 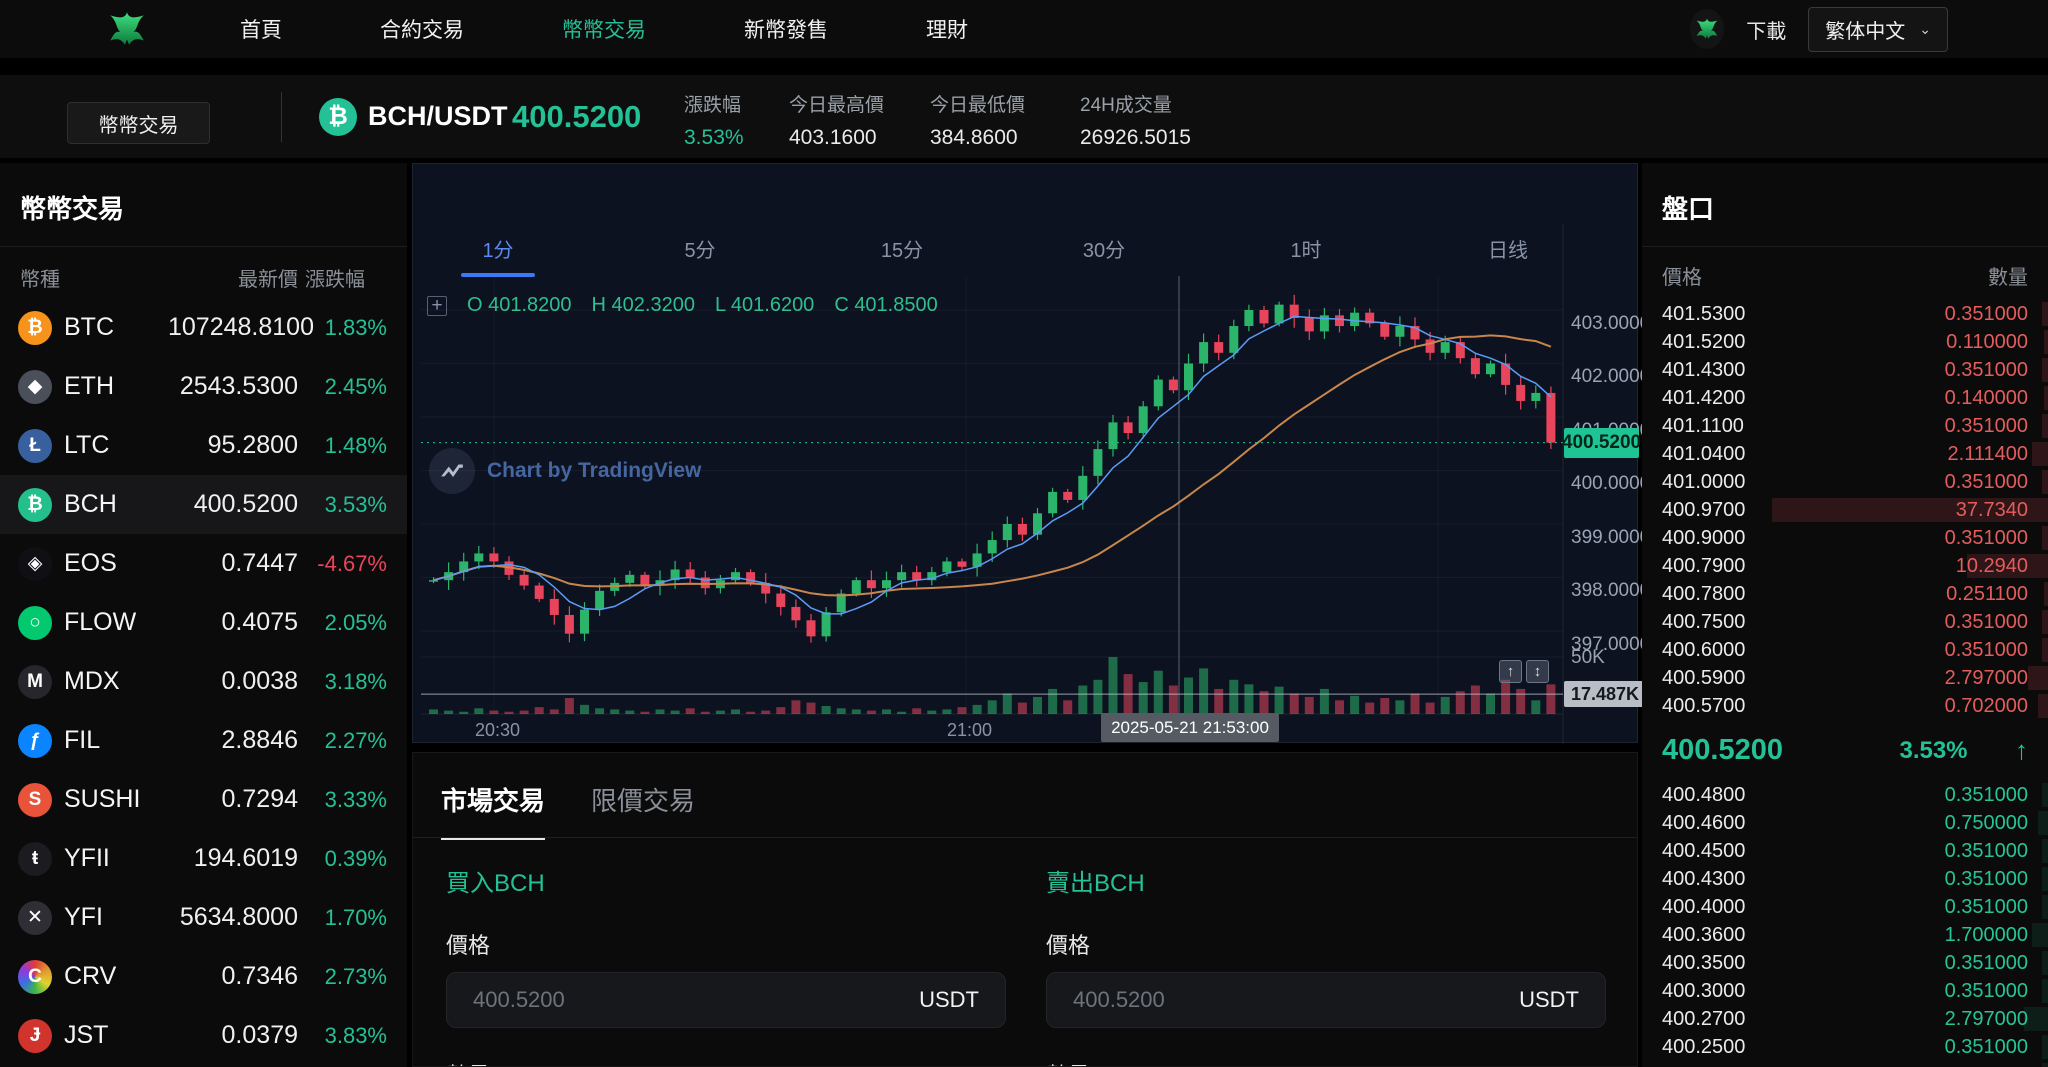 I want to click on scale-up-button: ↑, so click(x=1510, y=671).